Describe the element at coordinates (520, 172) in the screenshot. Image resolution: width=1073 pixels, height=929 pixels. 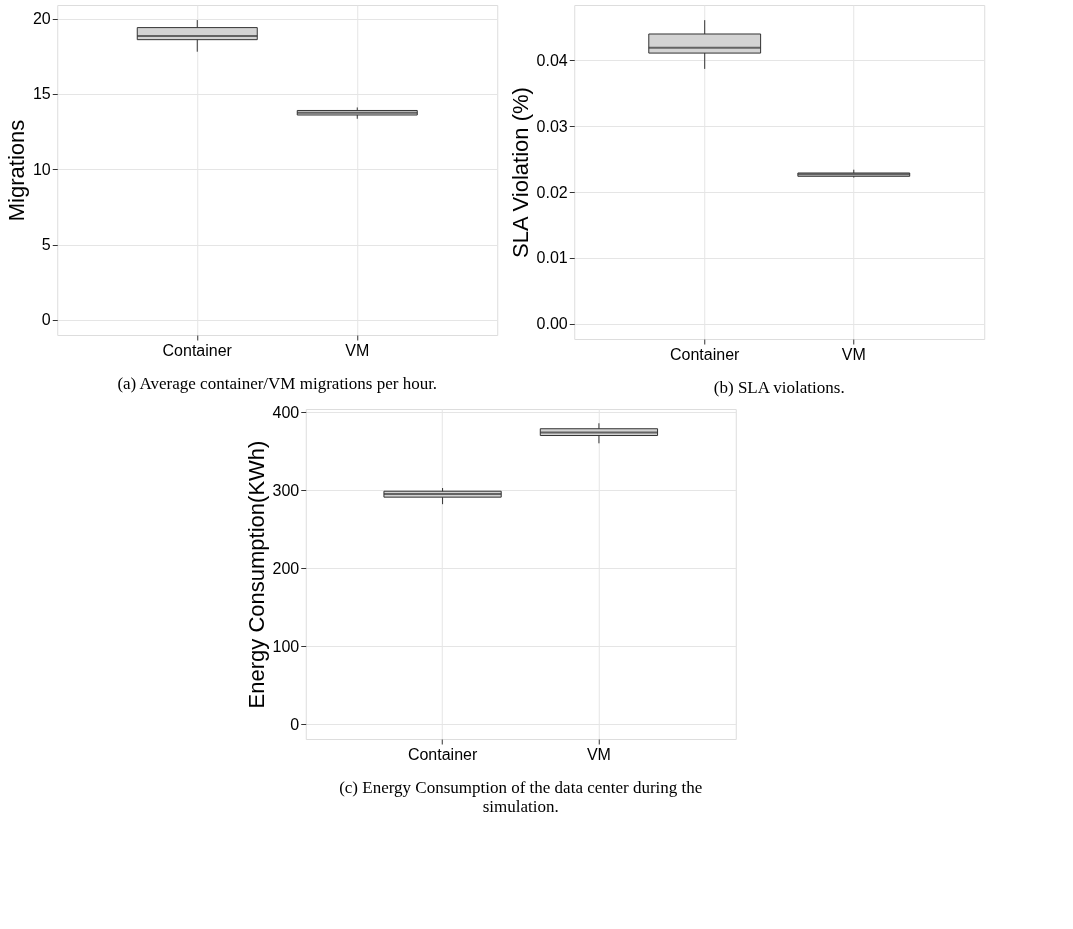
I see `y-axis-title: SLA Violation (%)` at that location.